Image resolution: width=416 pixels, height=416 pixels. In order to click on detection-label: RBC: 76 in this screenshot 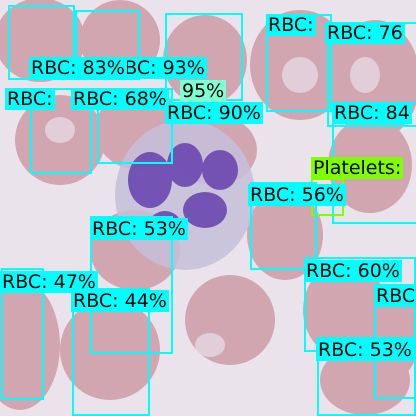, I will do `click(365, 33)`.